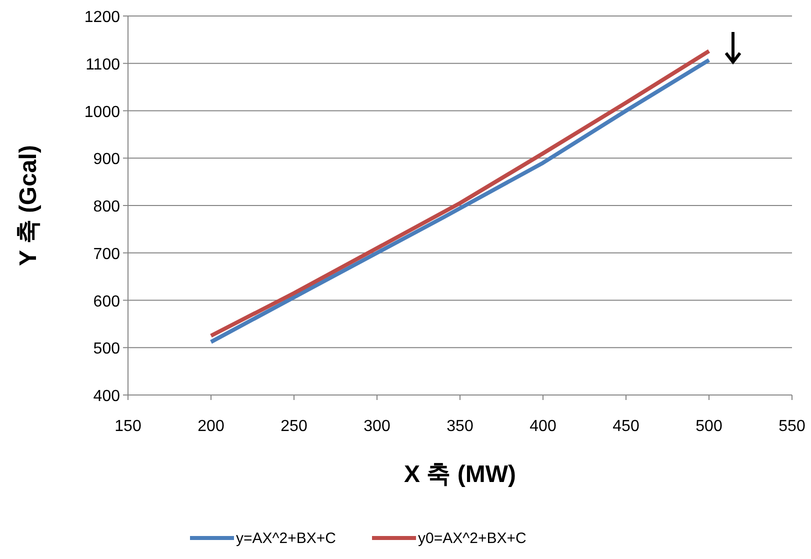 This screenshot has width=811, height=559. Describe the element at coordinates (460, 474) in the screenshot. I see `x-axis-title: X 축 (MW)` at that location.